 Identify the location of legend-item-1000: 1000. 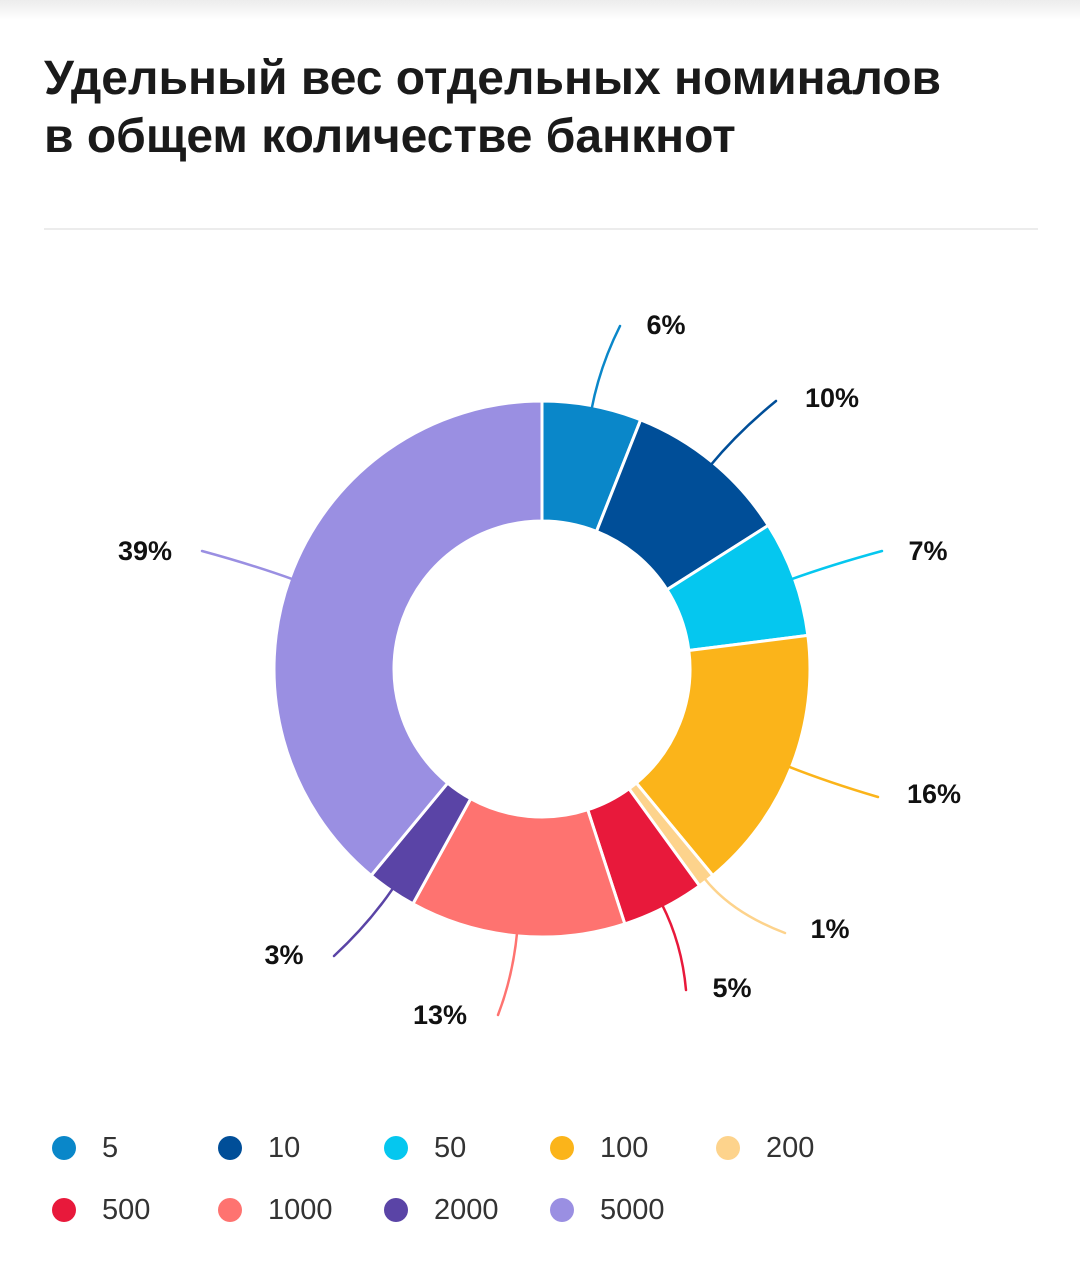
(275, 1210).